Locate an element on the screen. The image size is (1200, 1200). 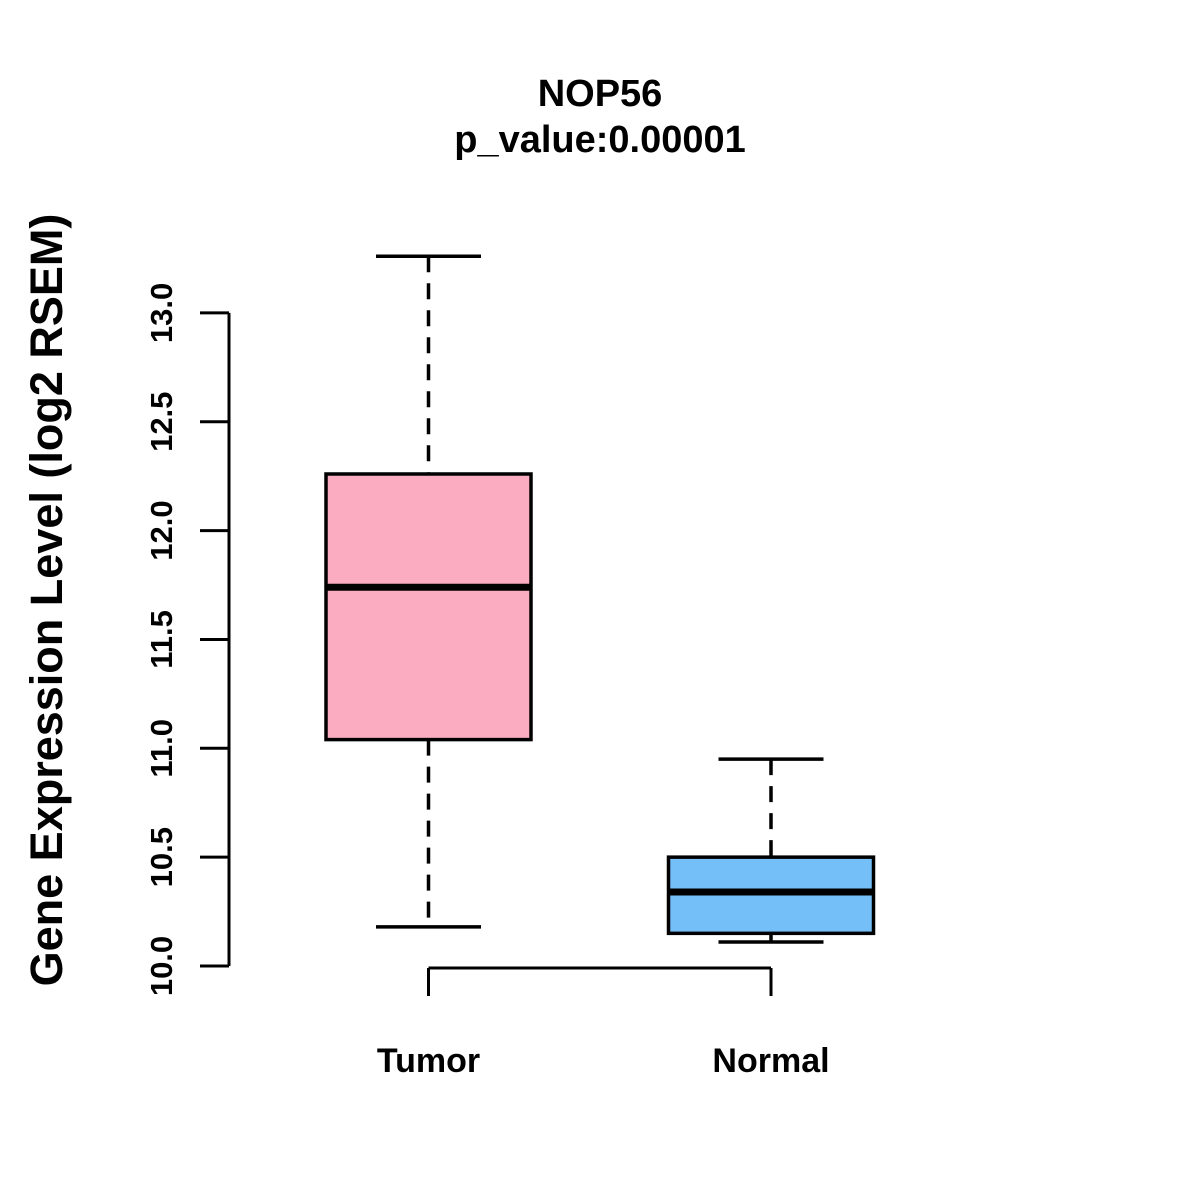
x-category-label-normal: Normal is located at coordinates (770, 1061).